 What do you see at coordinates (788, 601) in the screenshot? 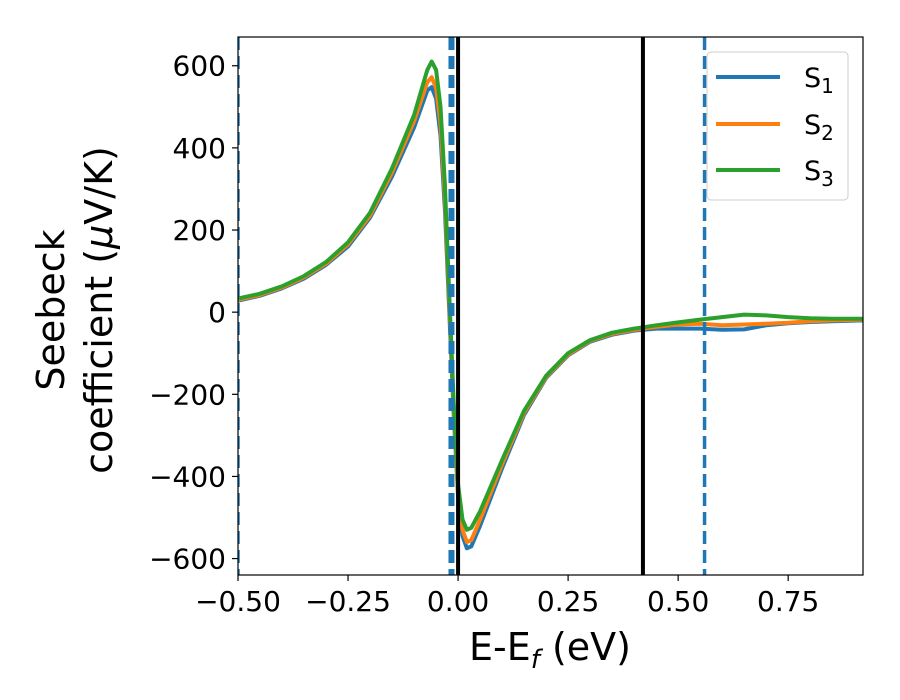
I see `x-tick-label: 0.75` at bounding box center [788, 601].